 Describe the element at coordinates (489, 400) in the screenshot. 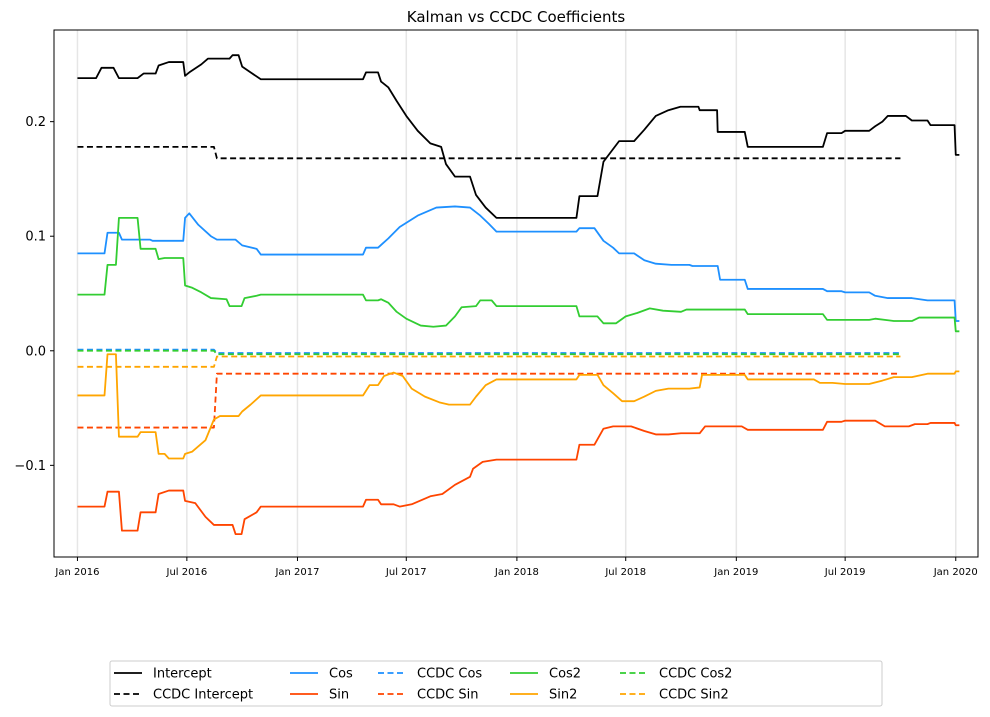

I see `series-line-ccdc-sin` at that location.